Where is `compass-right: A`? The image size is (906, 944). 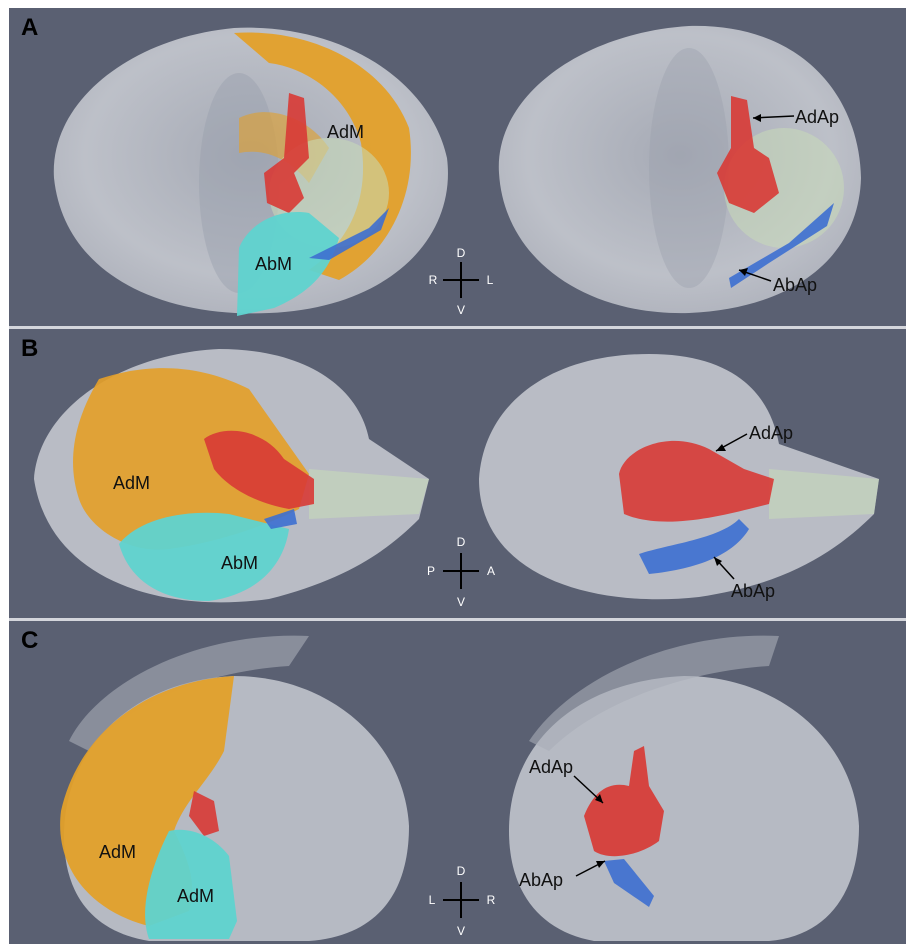 compass-right: A is located at coordinates (491, 571).